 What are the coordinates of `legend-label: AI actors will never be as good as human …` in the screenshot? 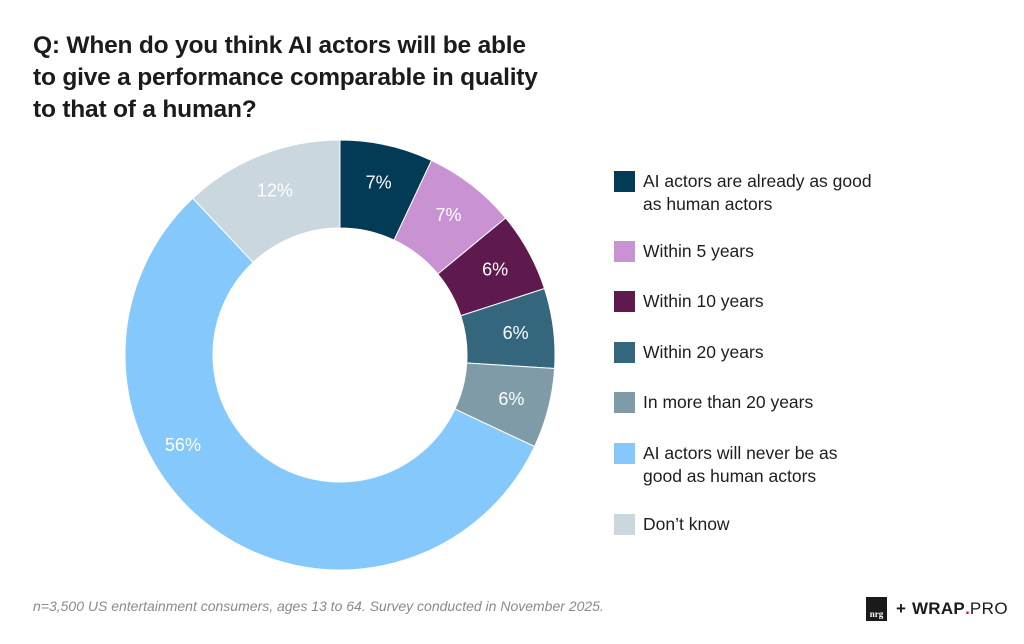 It's located at (773, 465).